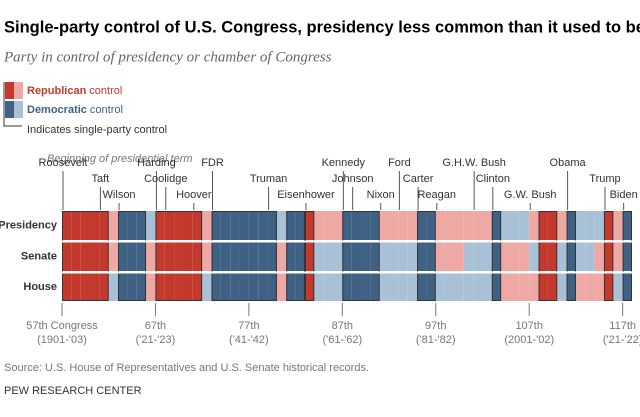 This screenshot has width=640, height=417. Describe the element at coordinates (39, 256) in the screenshot. I see `row-label: Senate` at that location.